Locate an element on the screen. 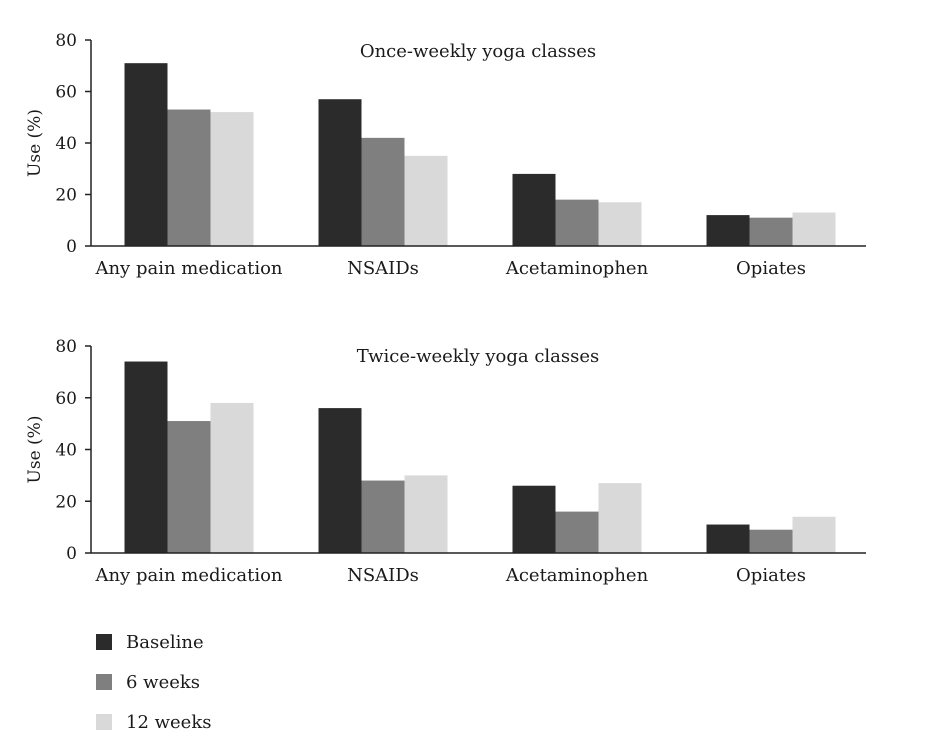 This screenshot has height=744, width=950. y-axis-title-1: Use (%) is located at coordinates (35, 143).